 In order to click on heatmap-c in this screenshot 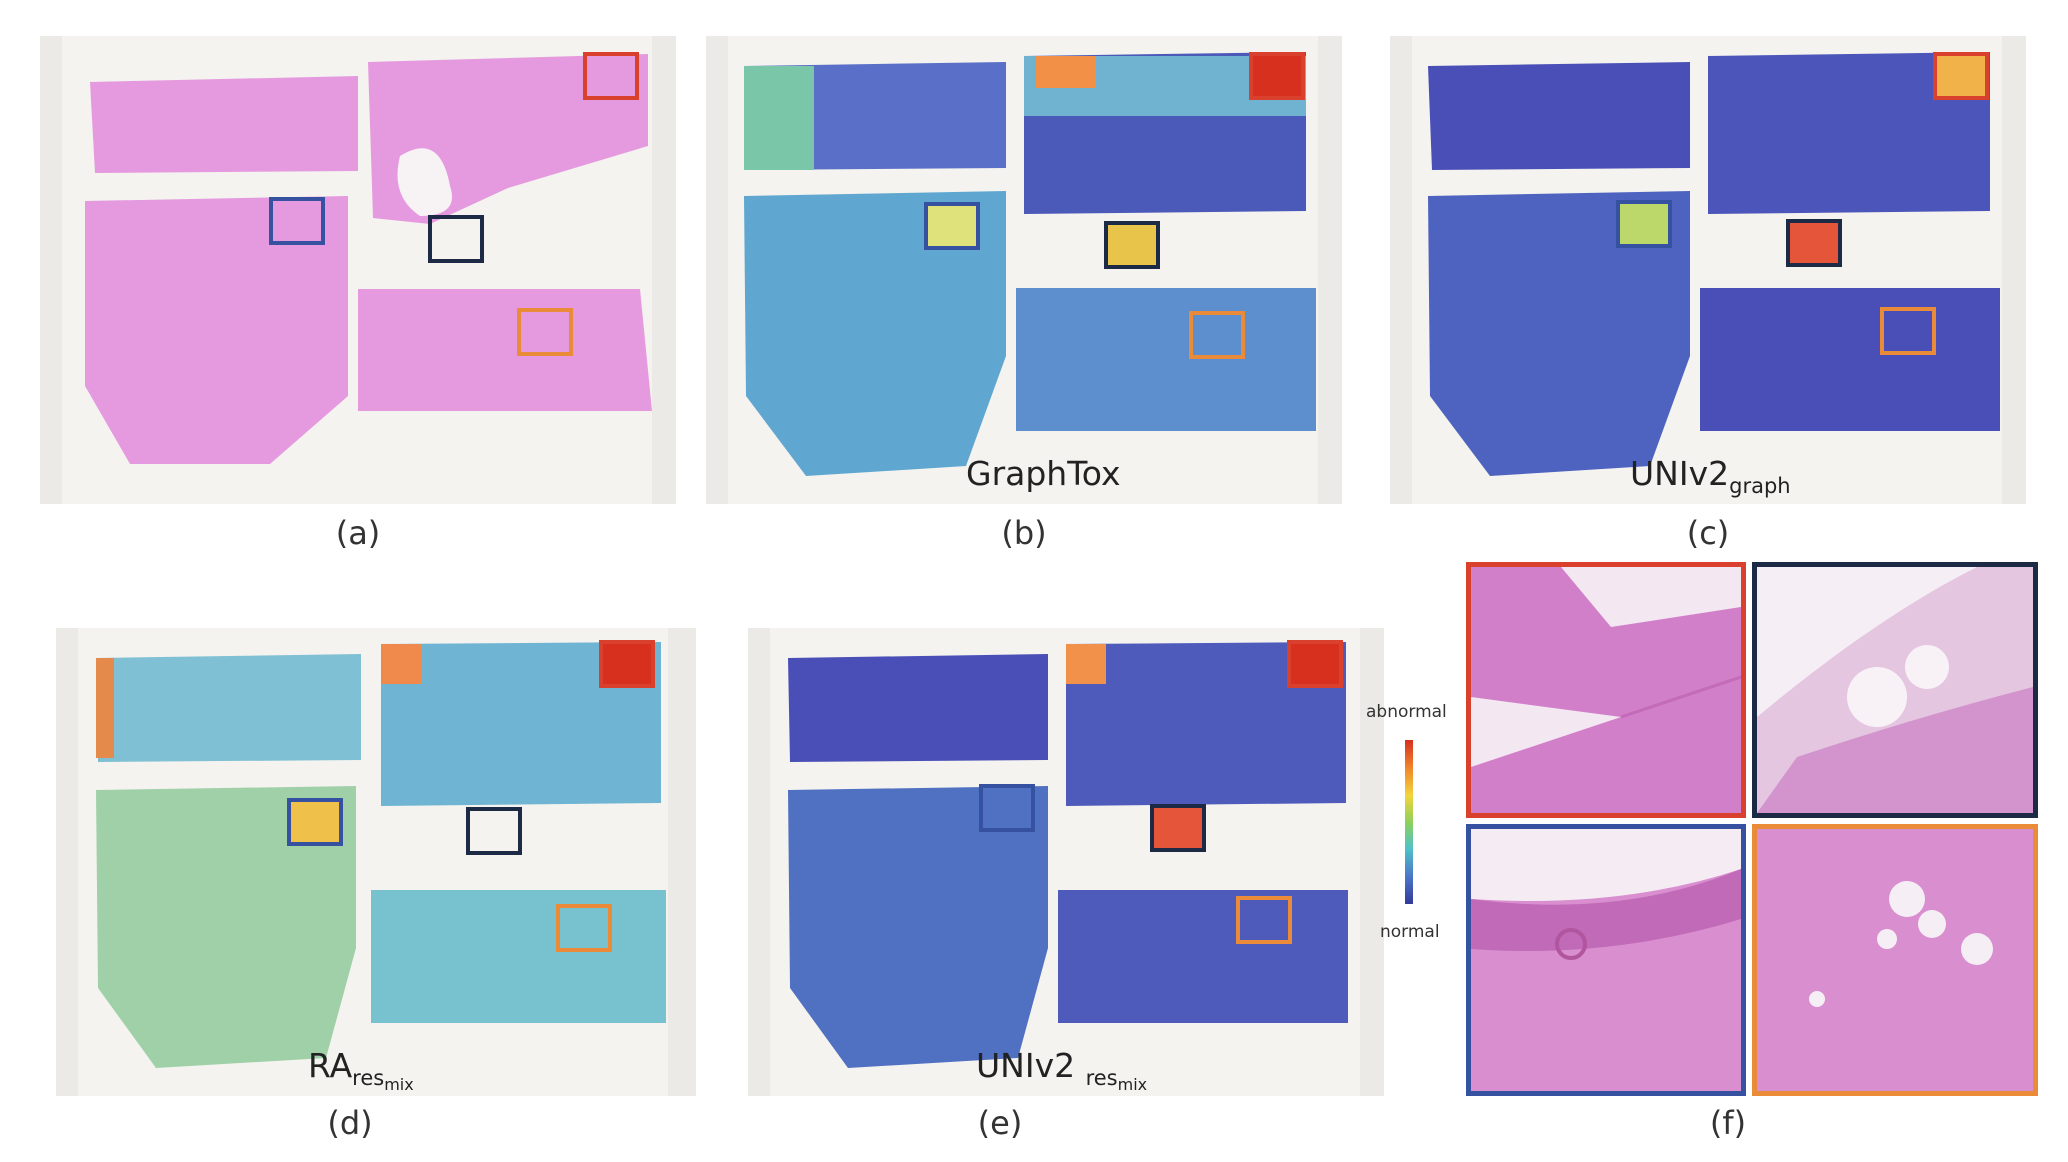, I will do `click(1707, 270)`.